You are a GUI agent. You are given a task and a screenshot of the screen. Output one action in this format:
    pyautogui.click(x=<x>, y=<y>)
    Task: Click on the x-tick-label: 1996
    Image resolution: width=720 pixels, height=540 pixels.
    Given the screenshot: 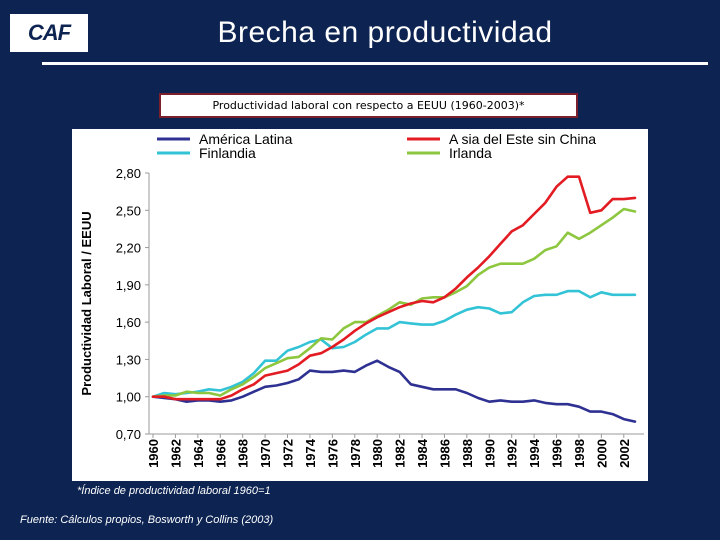 What is the action you would take?
    pyautogui.click(x=557, y=453)
    